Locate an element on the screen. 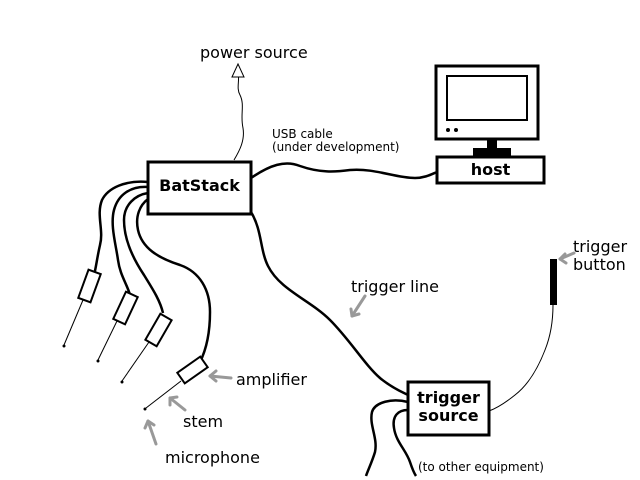  batstack-label: BatStack is located at coordinates (199, 185).